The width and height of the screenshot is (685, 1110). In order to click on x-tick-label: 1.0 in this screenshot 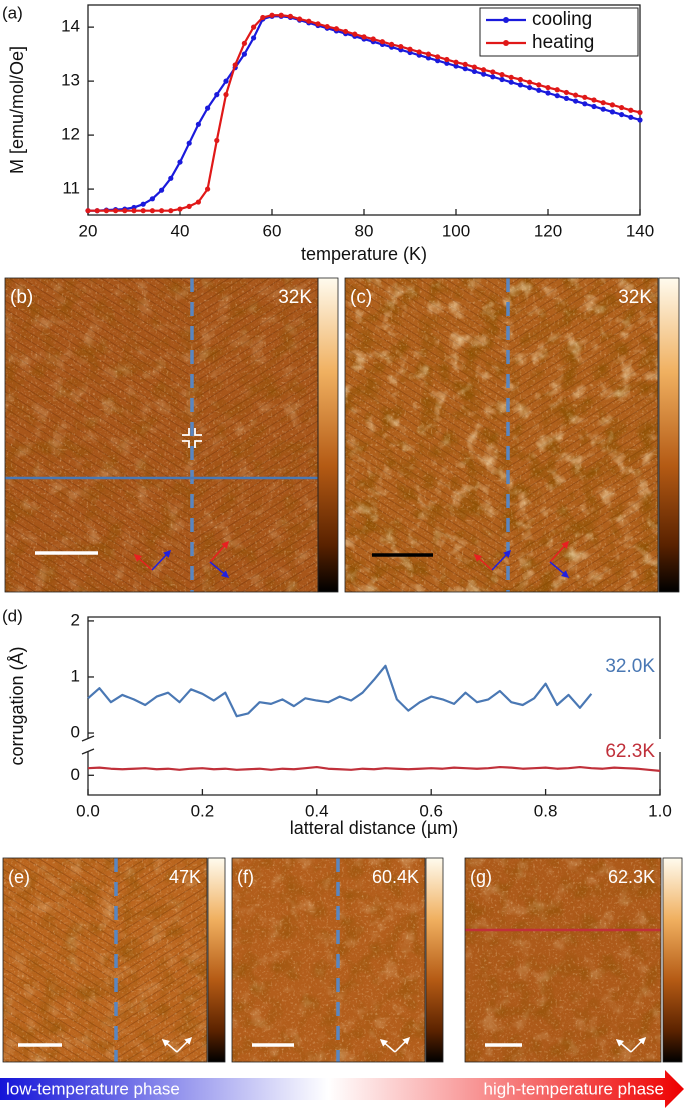, I will do `click(660, 810)`.